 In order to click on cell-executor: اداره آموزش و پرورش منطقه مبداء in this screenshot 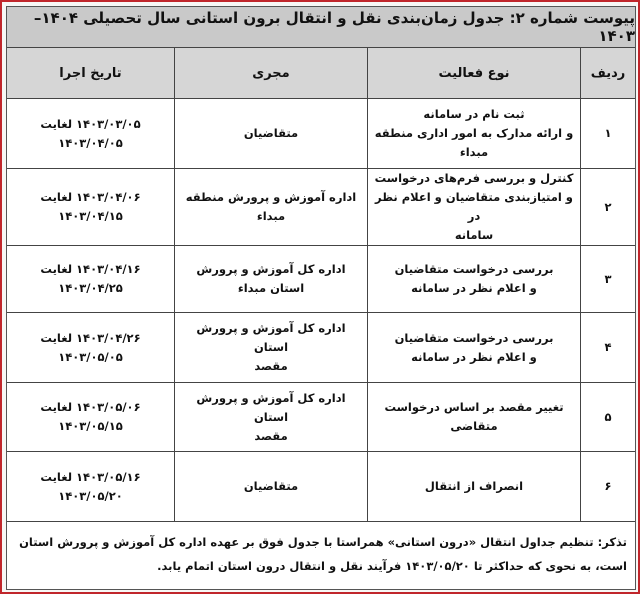, I will do `click(271, 207)`.